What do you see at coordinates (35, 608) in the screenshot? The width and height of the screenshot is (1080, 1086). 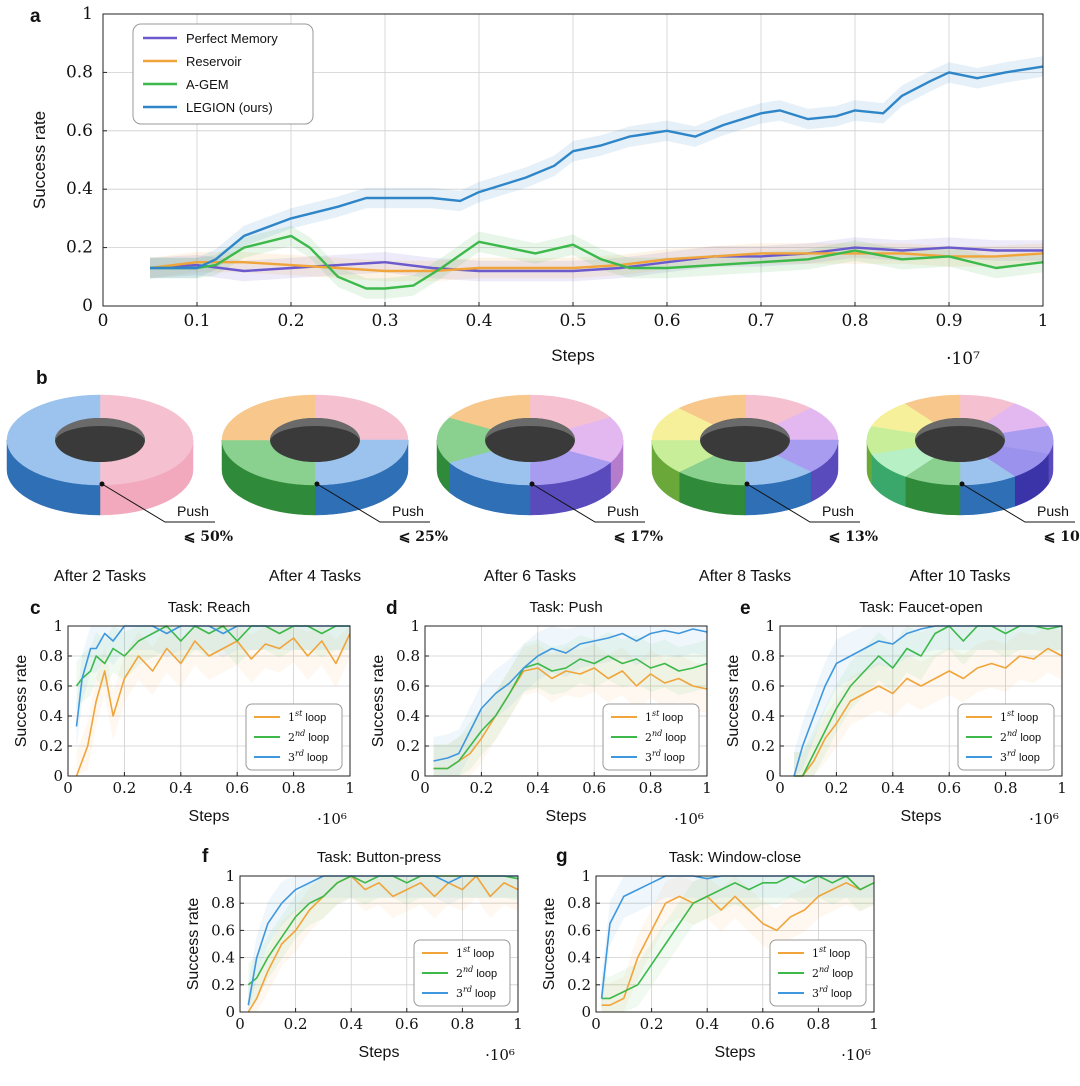 I see `panel-letter-c: c` at bounding box center [35, 608].